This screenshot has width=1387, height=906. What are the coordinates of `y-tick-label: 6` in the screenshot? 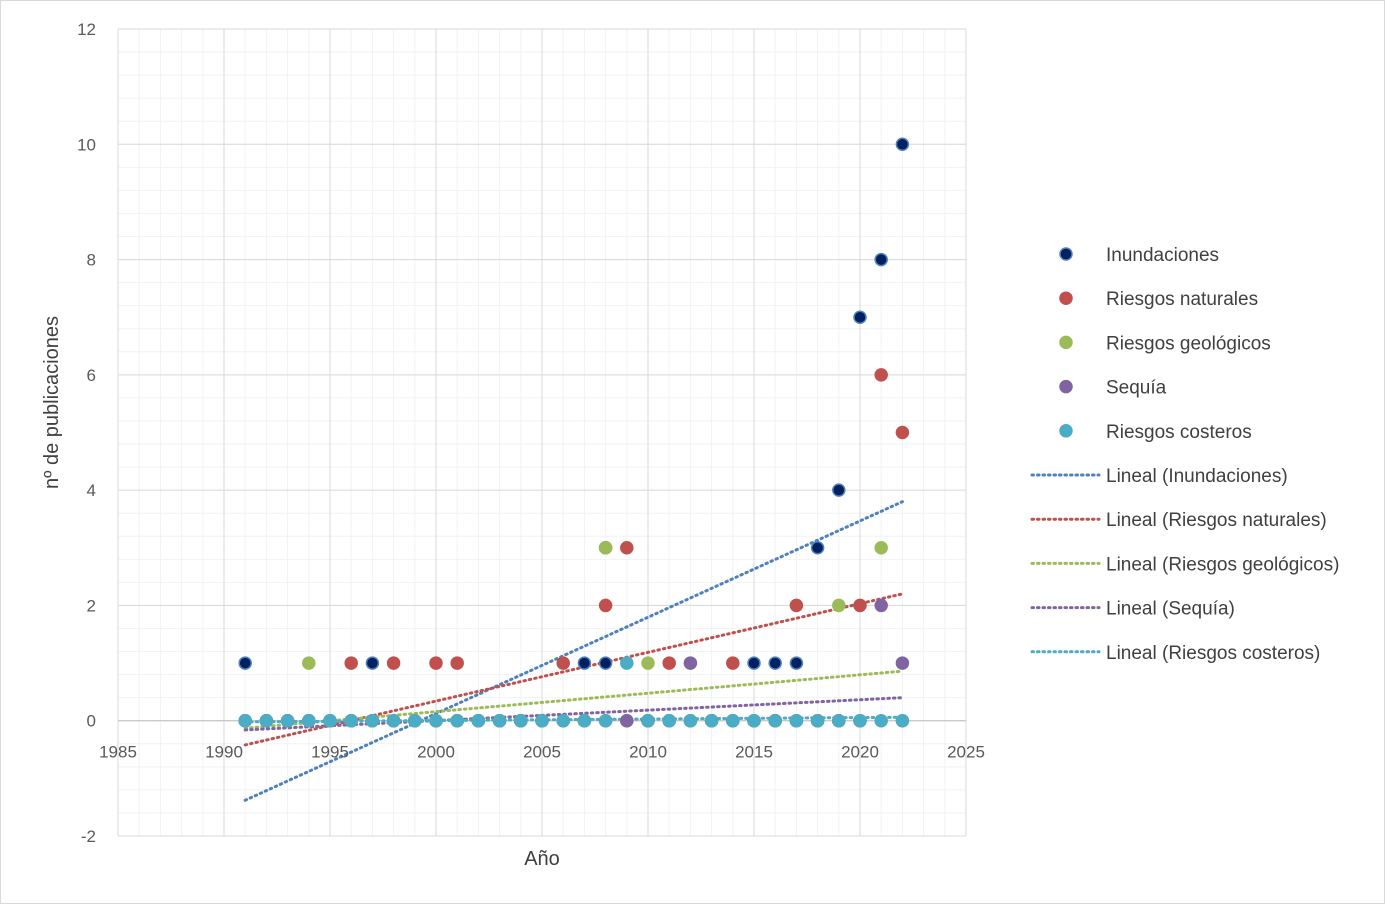 It's located at (91, 375).